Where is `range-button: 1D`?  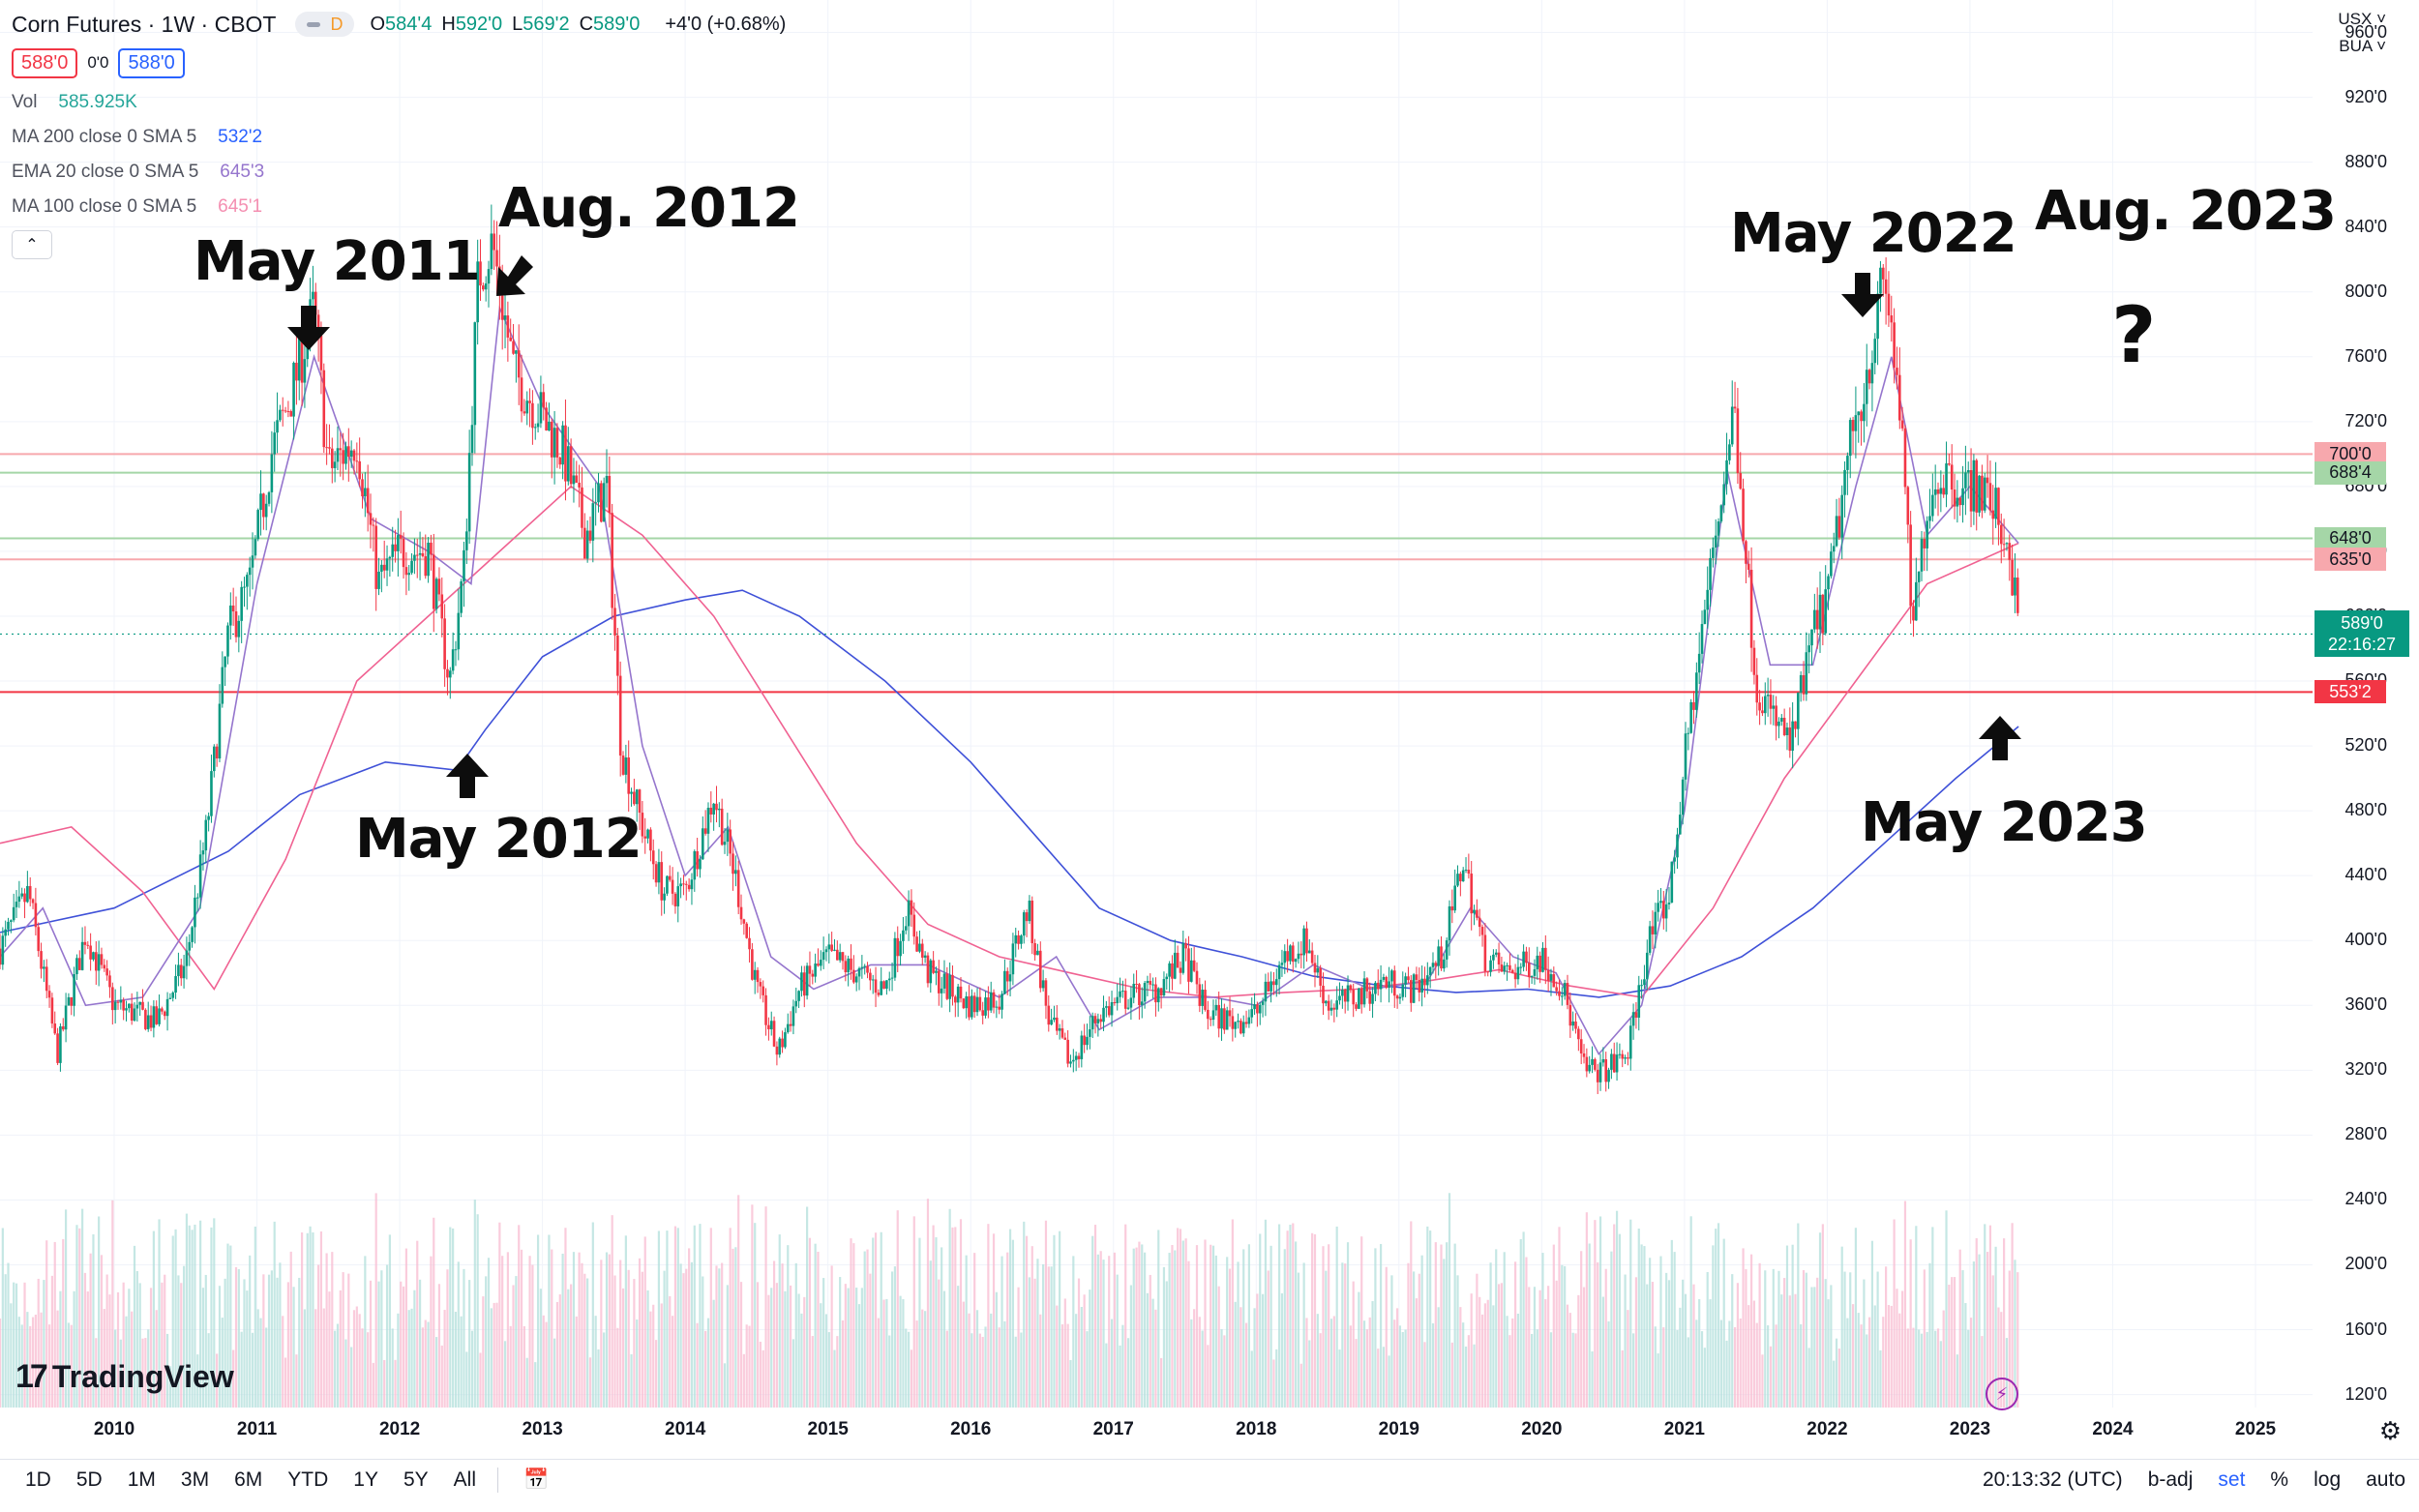
range-button: 1D is located at coordinates (38, 1480).